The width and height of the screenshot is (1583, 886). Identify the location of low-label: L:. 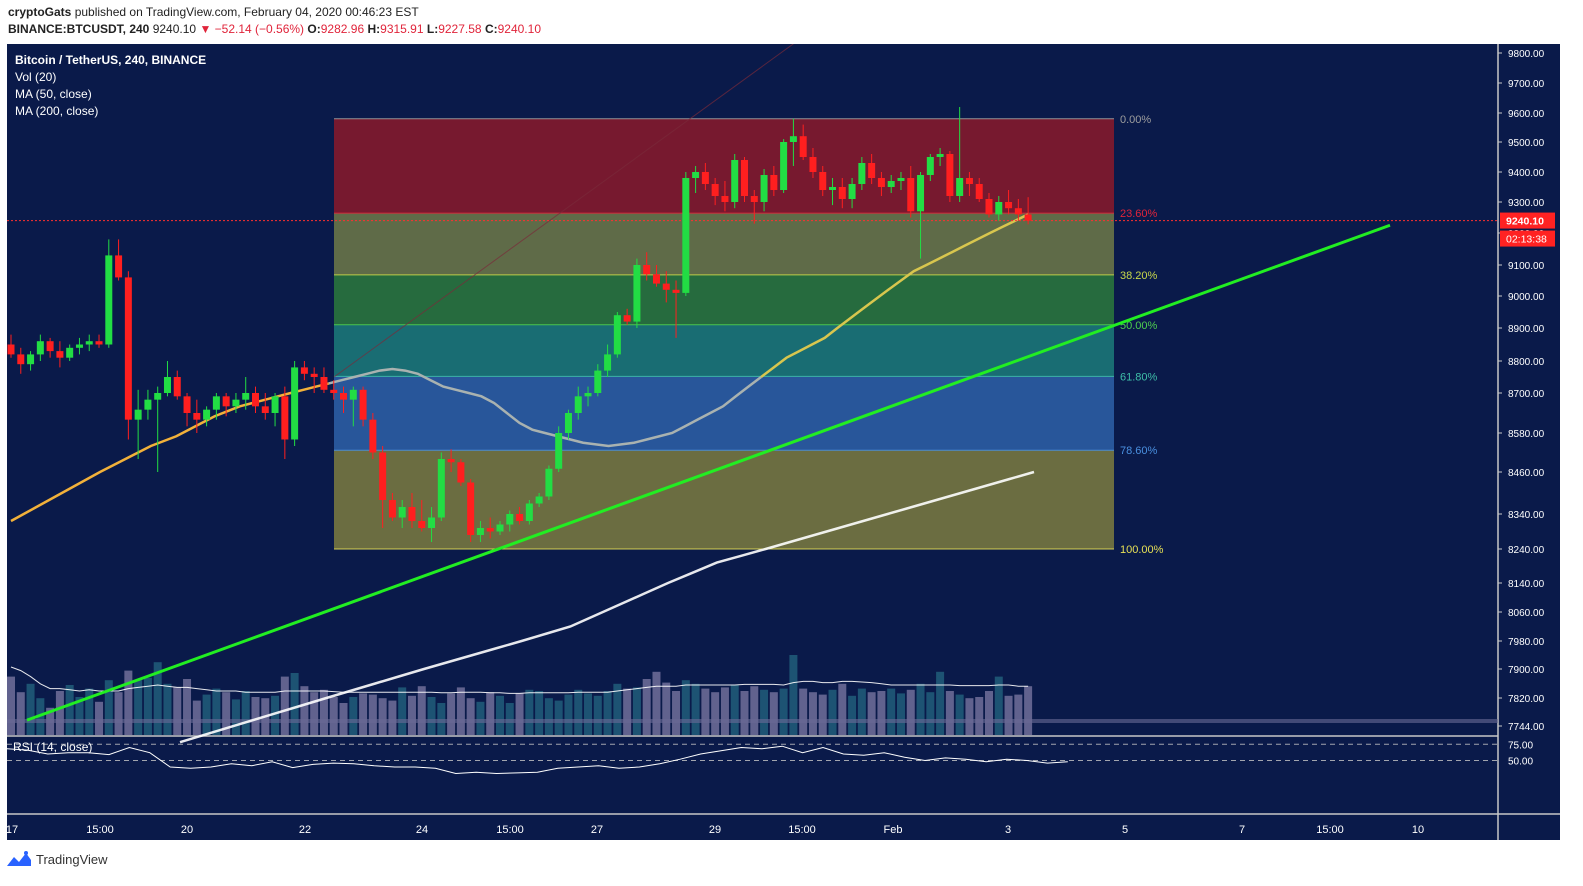
(432, 29).